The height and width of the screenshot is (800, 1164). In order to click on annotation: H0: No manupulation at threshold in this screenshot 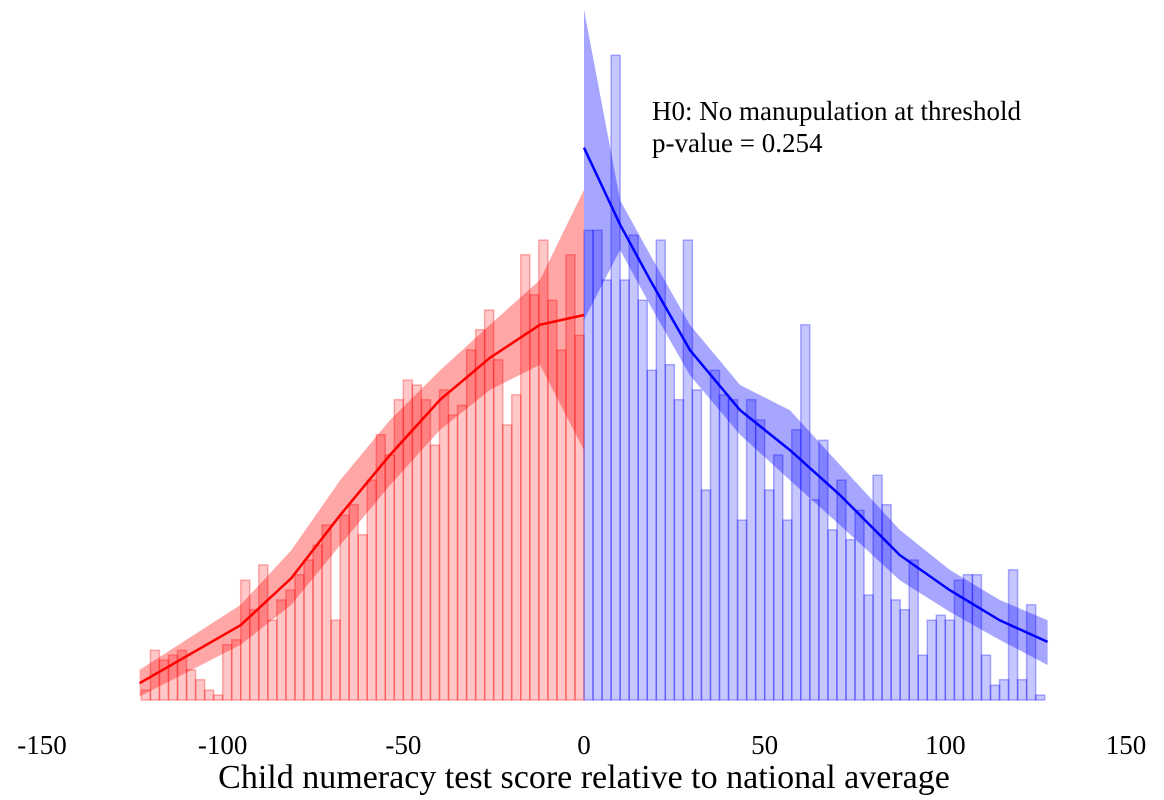, I will do `click(836, 111)`.